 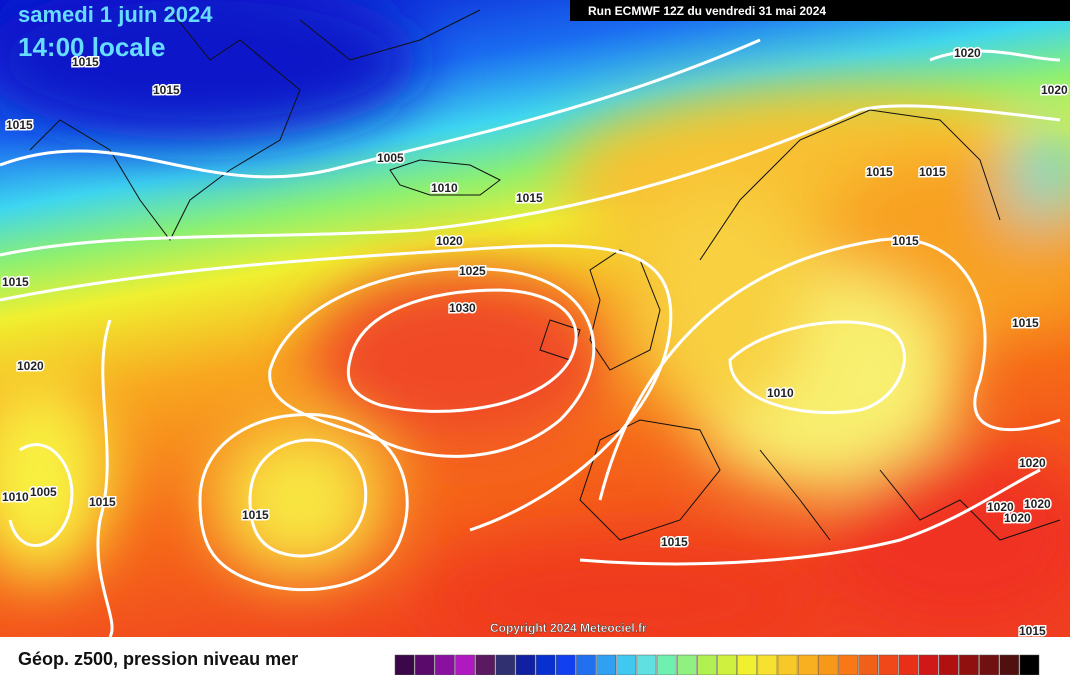 What do you see at coordinates (568, 628) in the screenshot?
I see `copyright: Copyright 2024 Meteociel.fr` at bounding box center [568, 628].